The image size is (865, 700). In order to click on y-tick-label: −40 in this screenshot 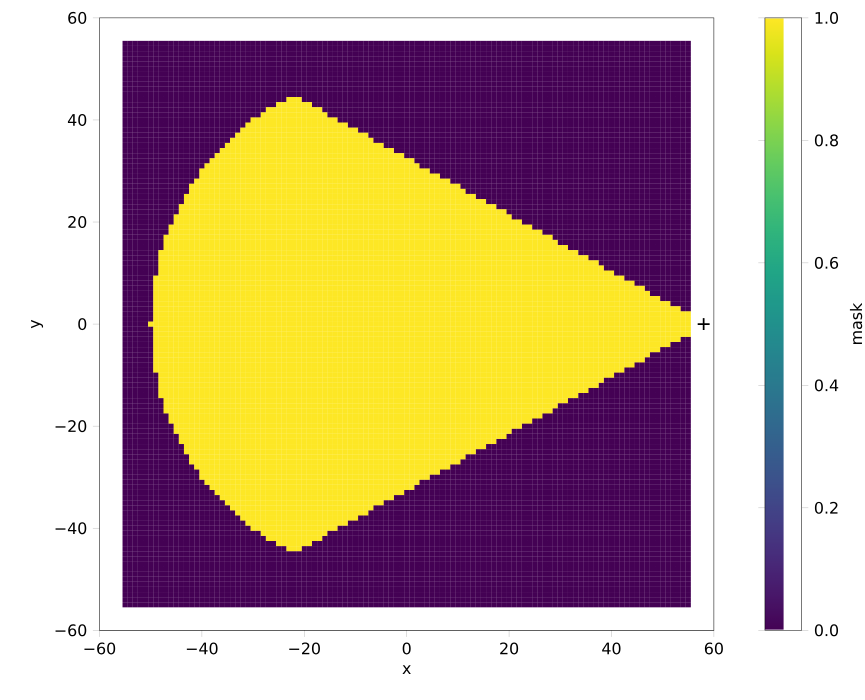, I will do `click(71, 528)`.